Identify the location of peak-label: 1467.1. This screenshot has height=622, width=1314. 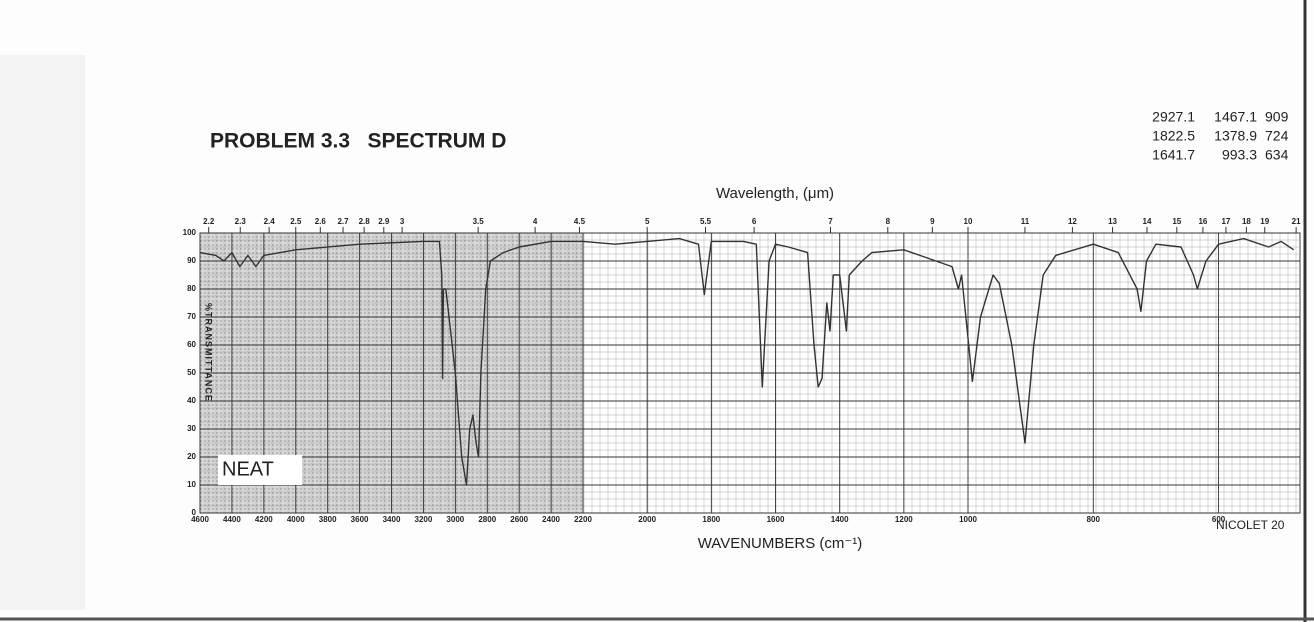
(1235, 117).